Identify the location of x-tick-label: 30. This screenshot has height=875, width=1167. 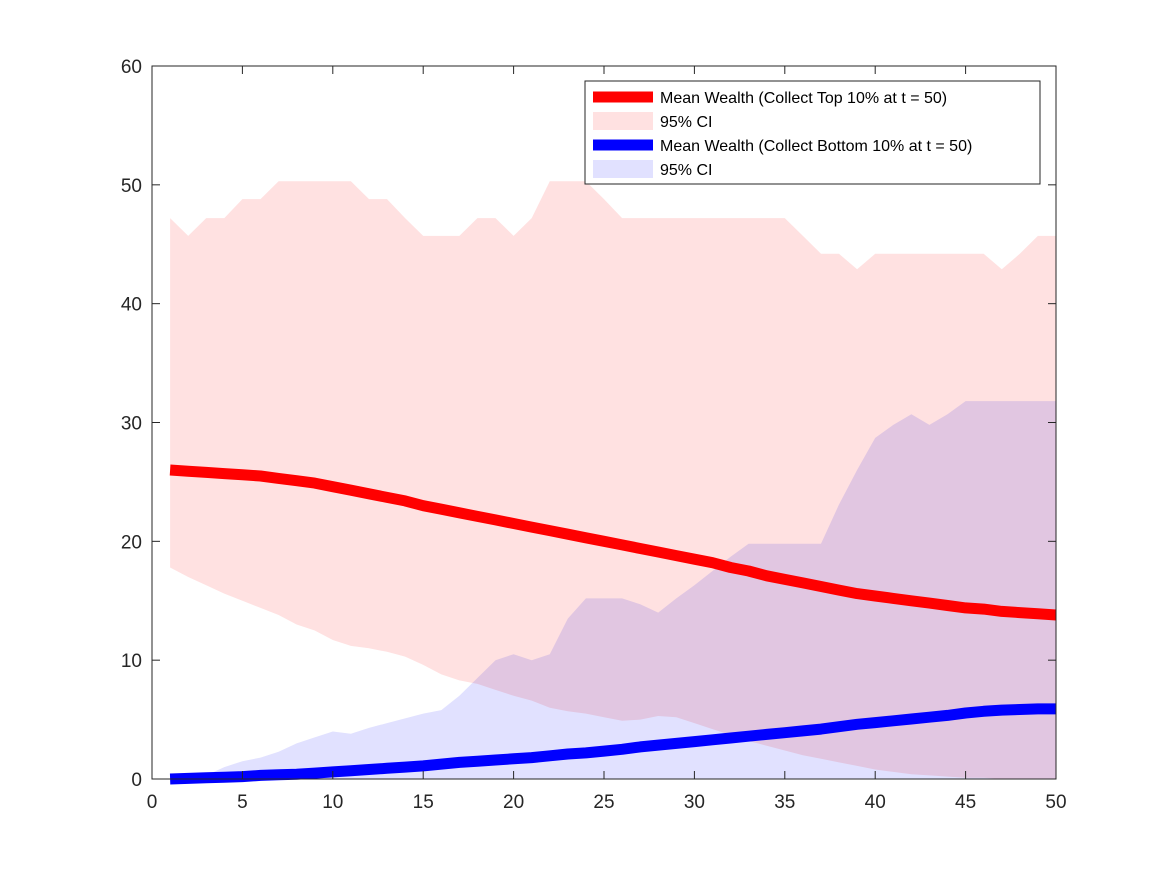
(694, 802).